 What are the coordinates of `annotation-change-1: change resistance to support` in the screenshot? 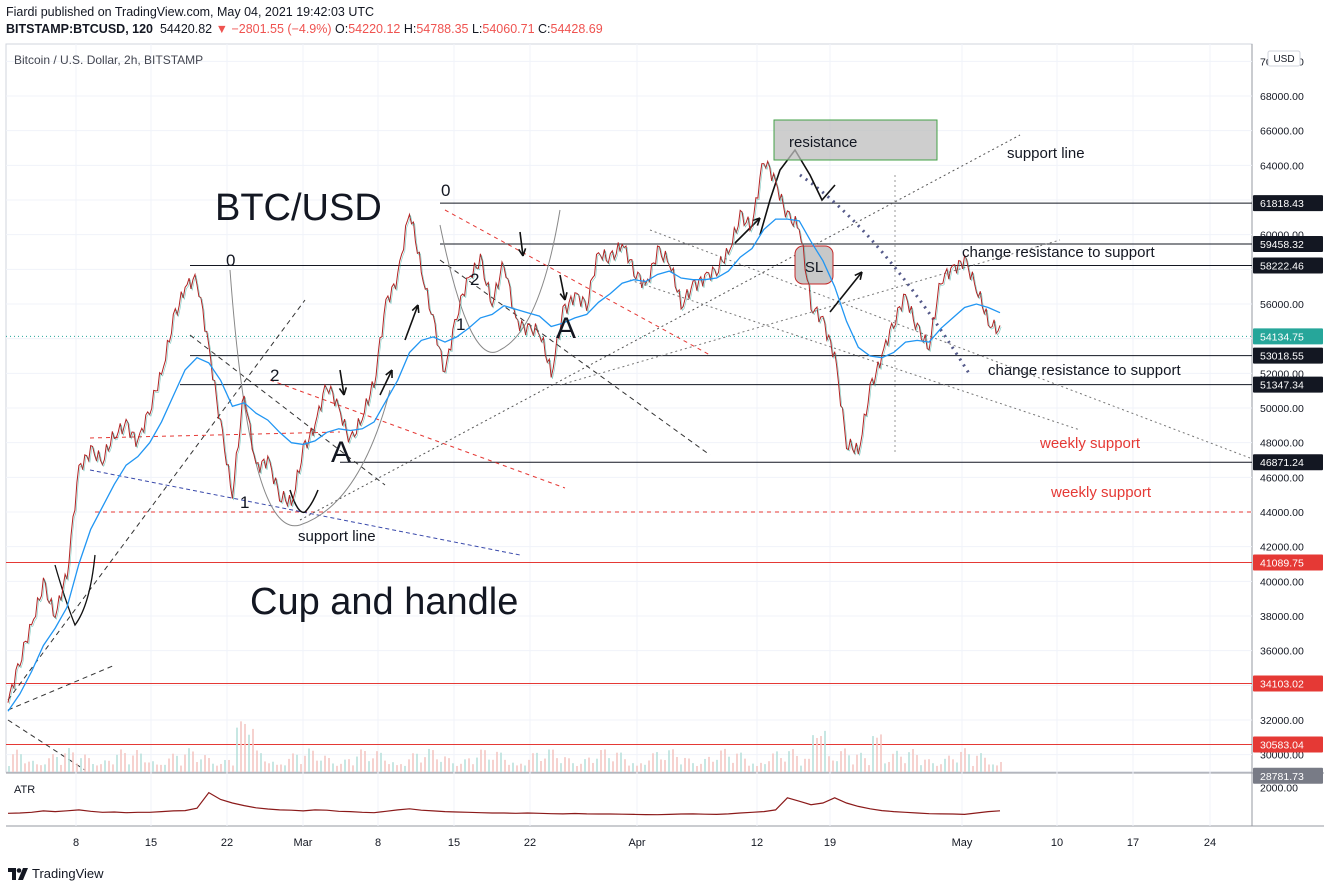 It's located at (1058, 252).